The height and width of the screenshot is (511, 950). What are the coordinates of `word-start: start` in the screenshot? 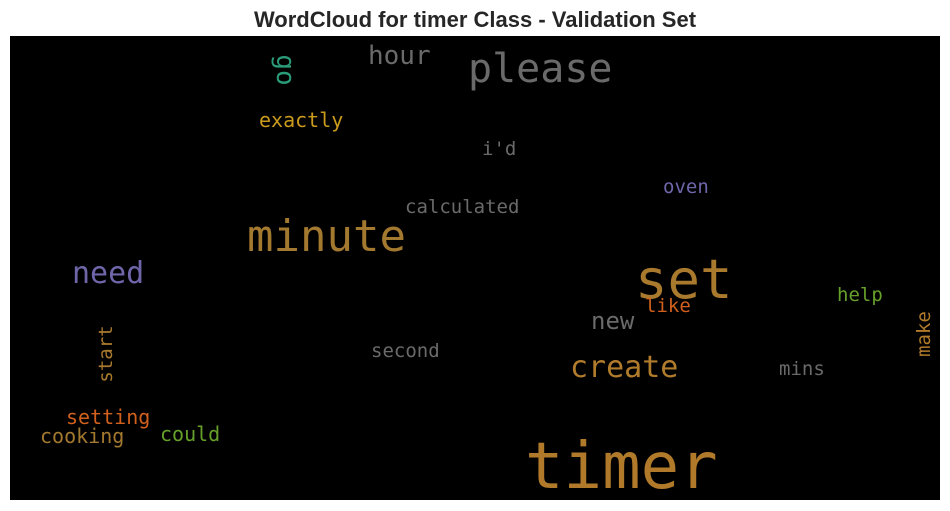 It's located at (106, 353).